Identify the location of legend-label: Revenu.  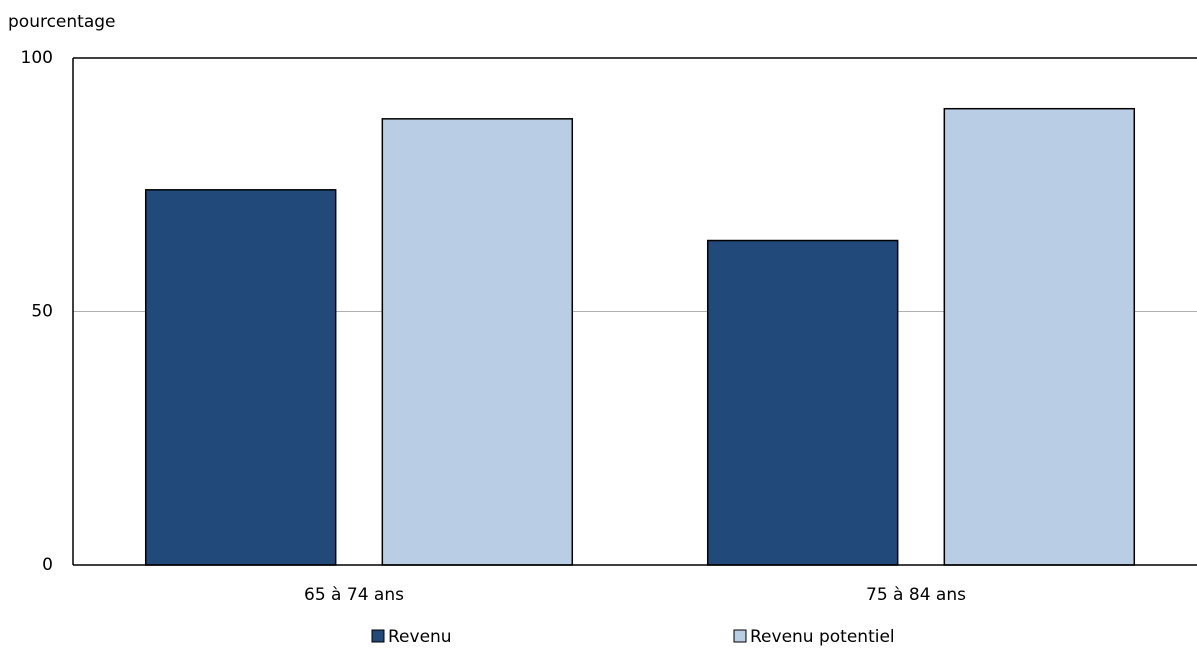
(420, 637).